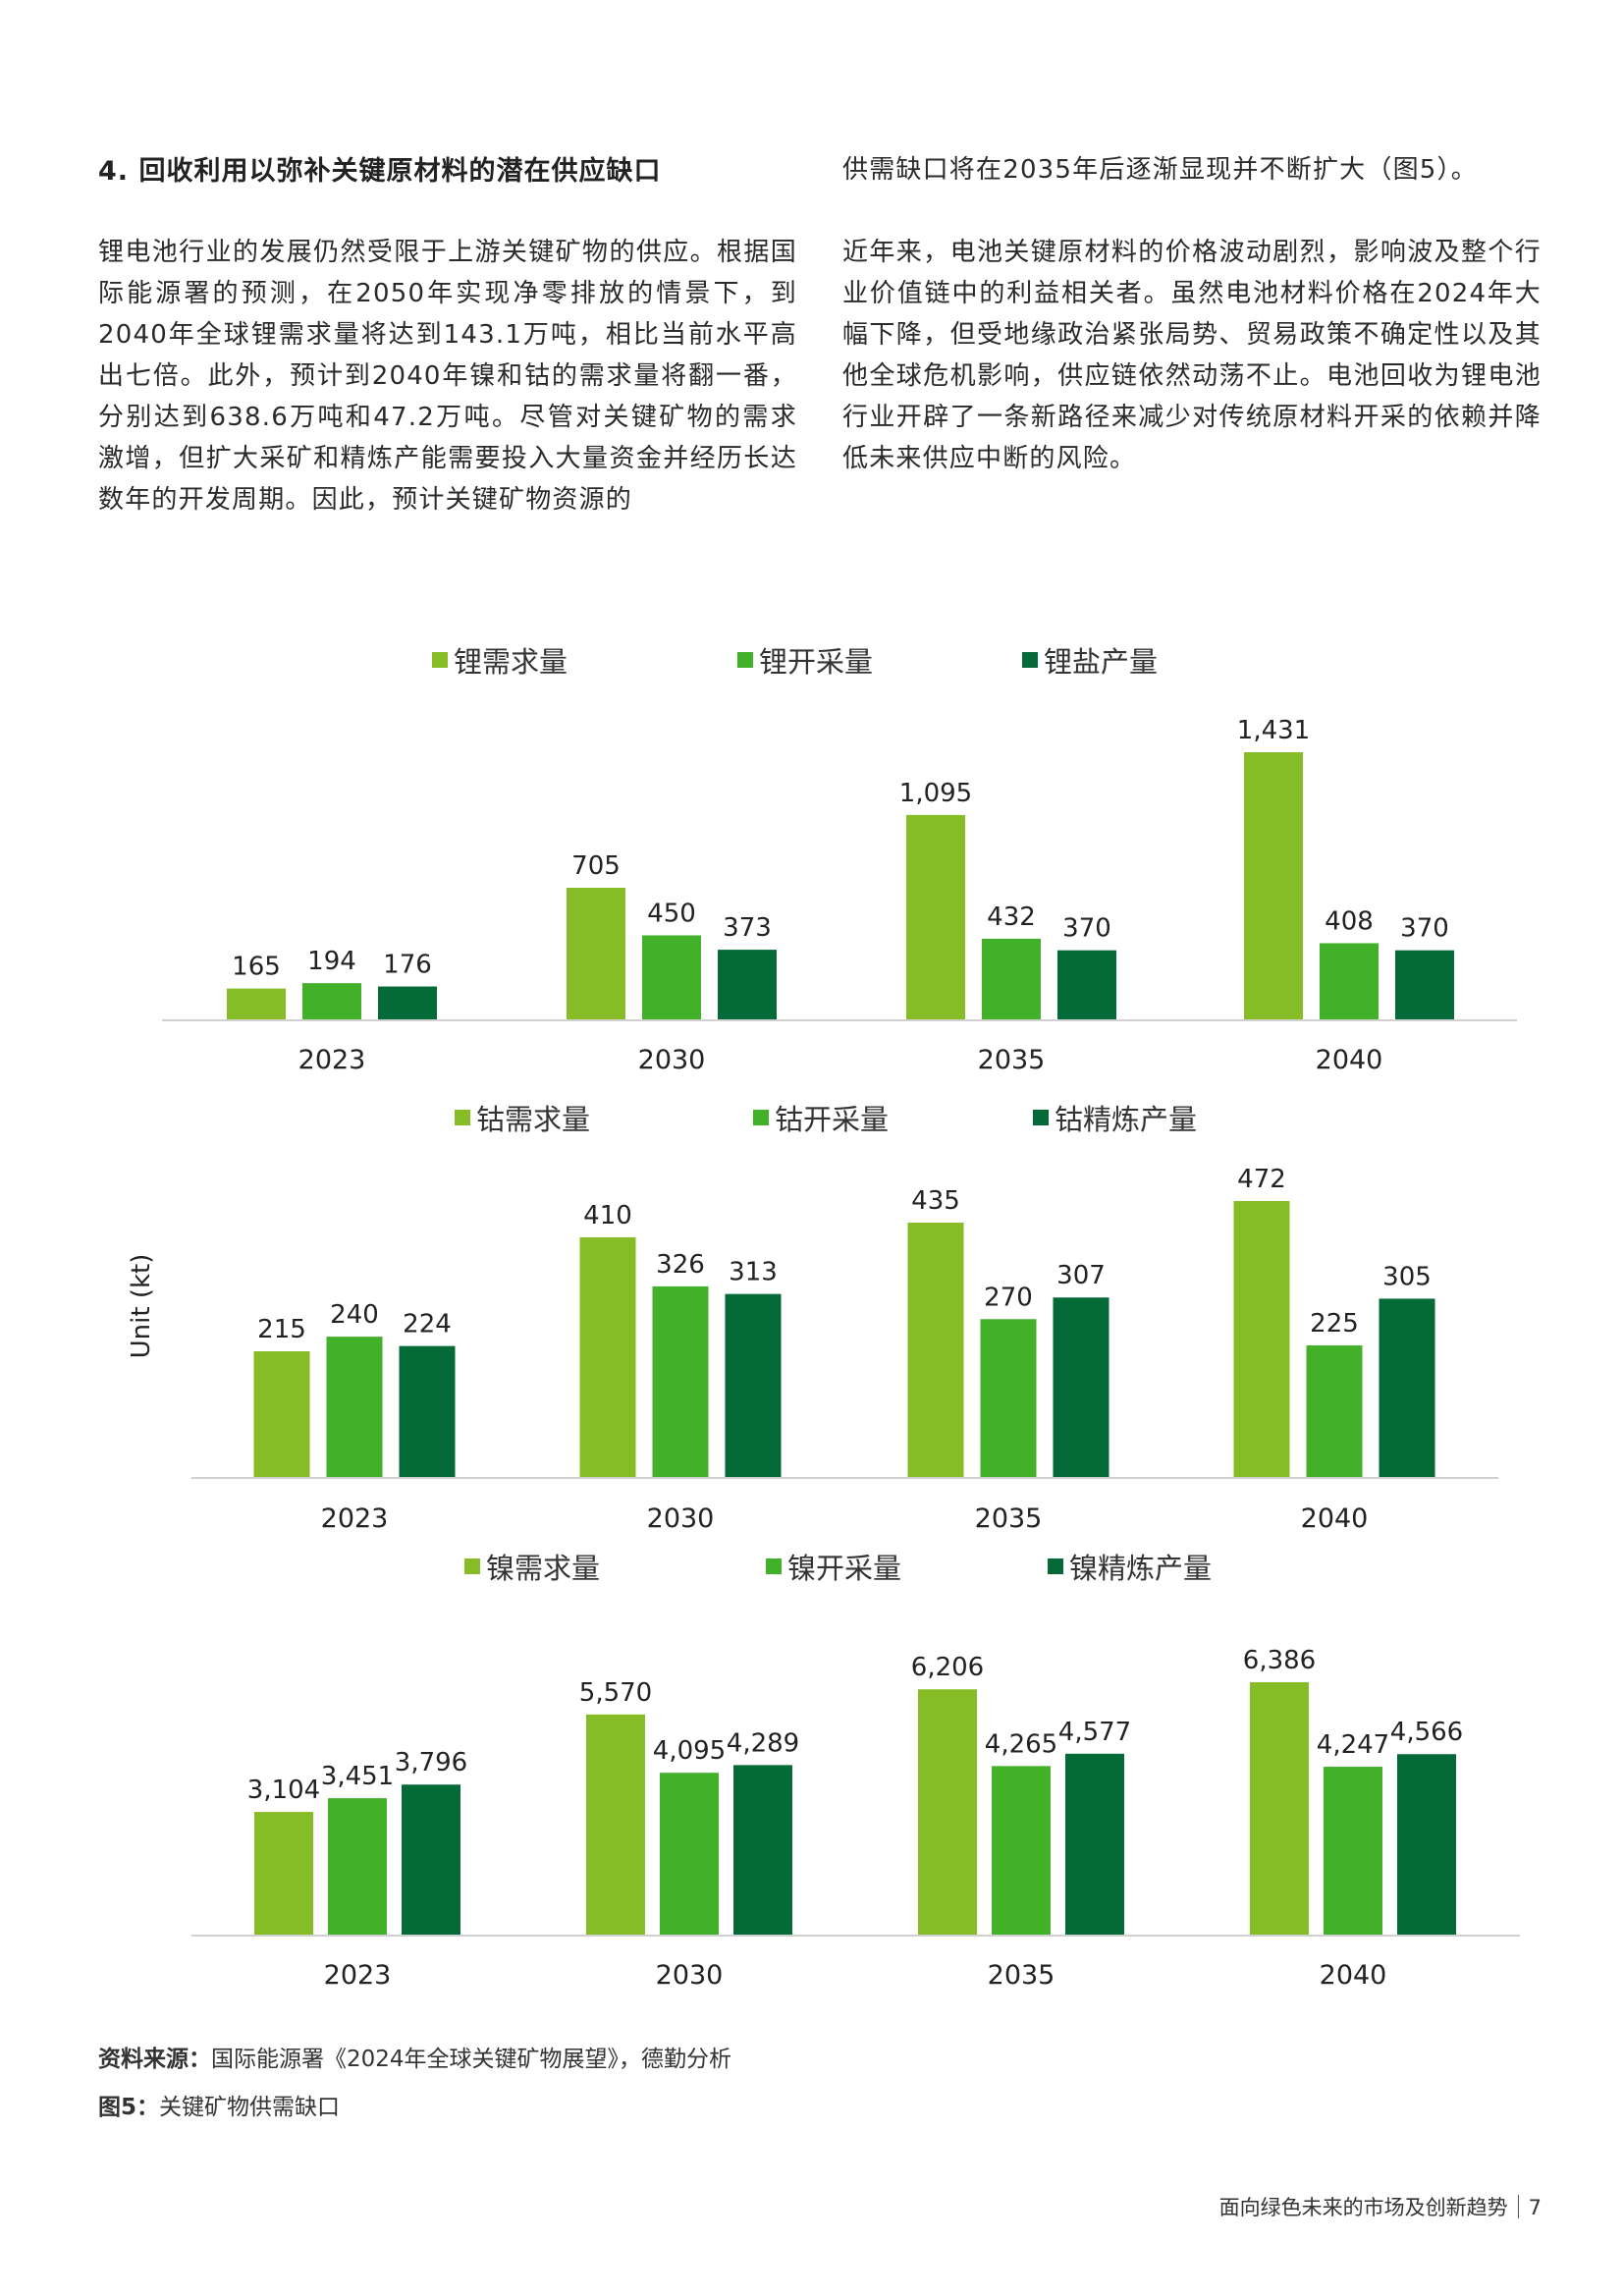 This screenshot has height=2296, width=1623. What do you see at coordinates (543, 1568) in the screenshot?
I see `legend-label: 镍需求量` at bounding box center [543, 1568].